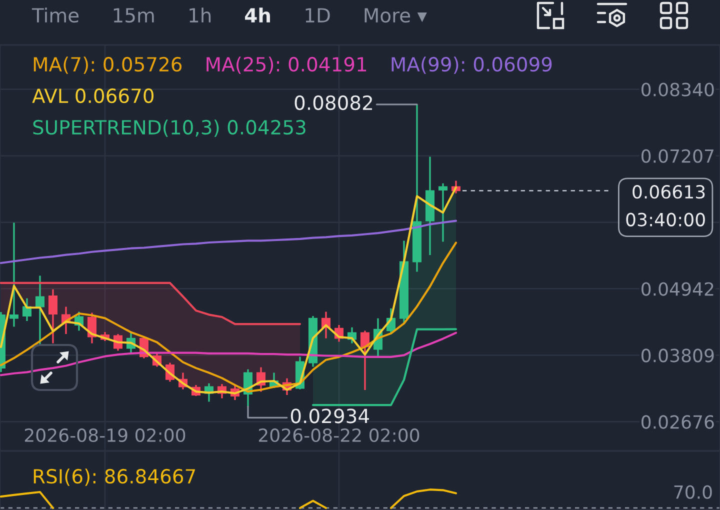  What do you see at coordinates (257, 15) in the screenshot?
I see `text: 4h` at bounding box center [257, 15].